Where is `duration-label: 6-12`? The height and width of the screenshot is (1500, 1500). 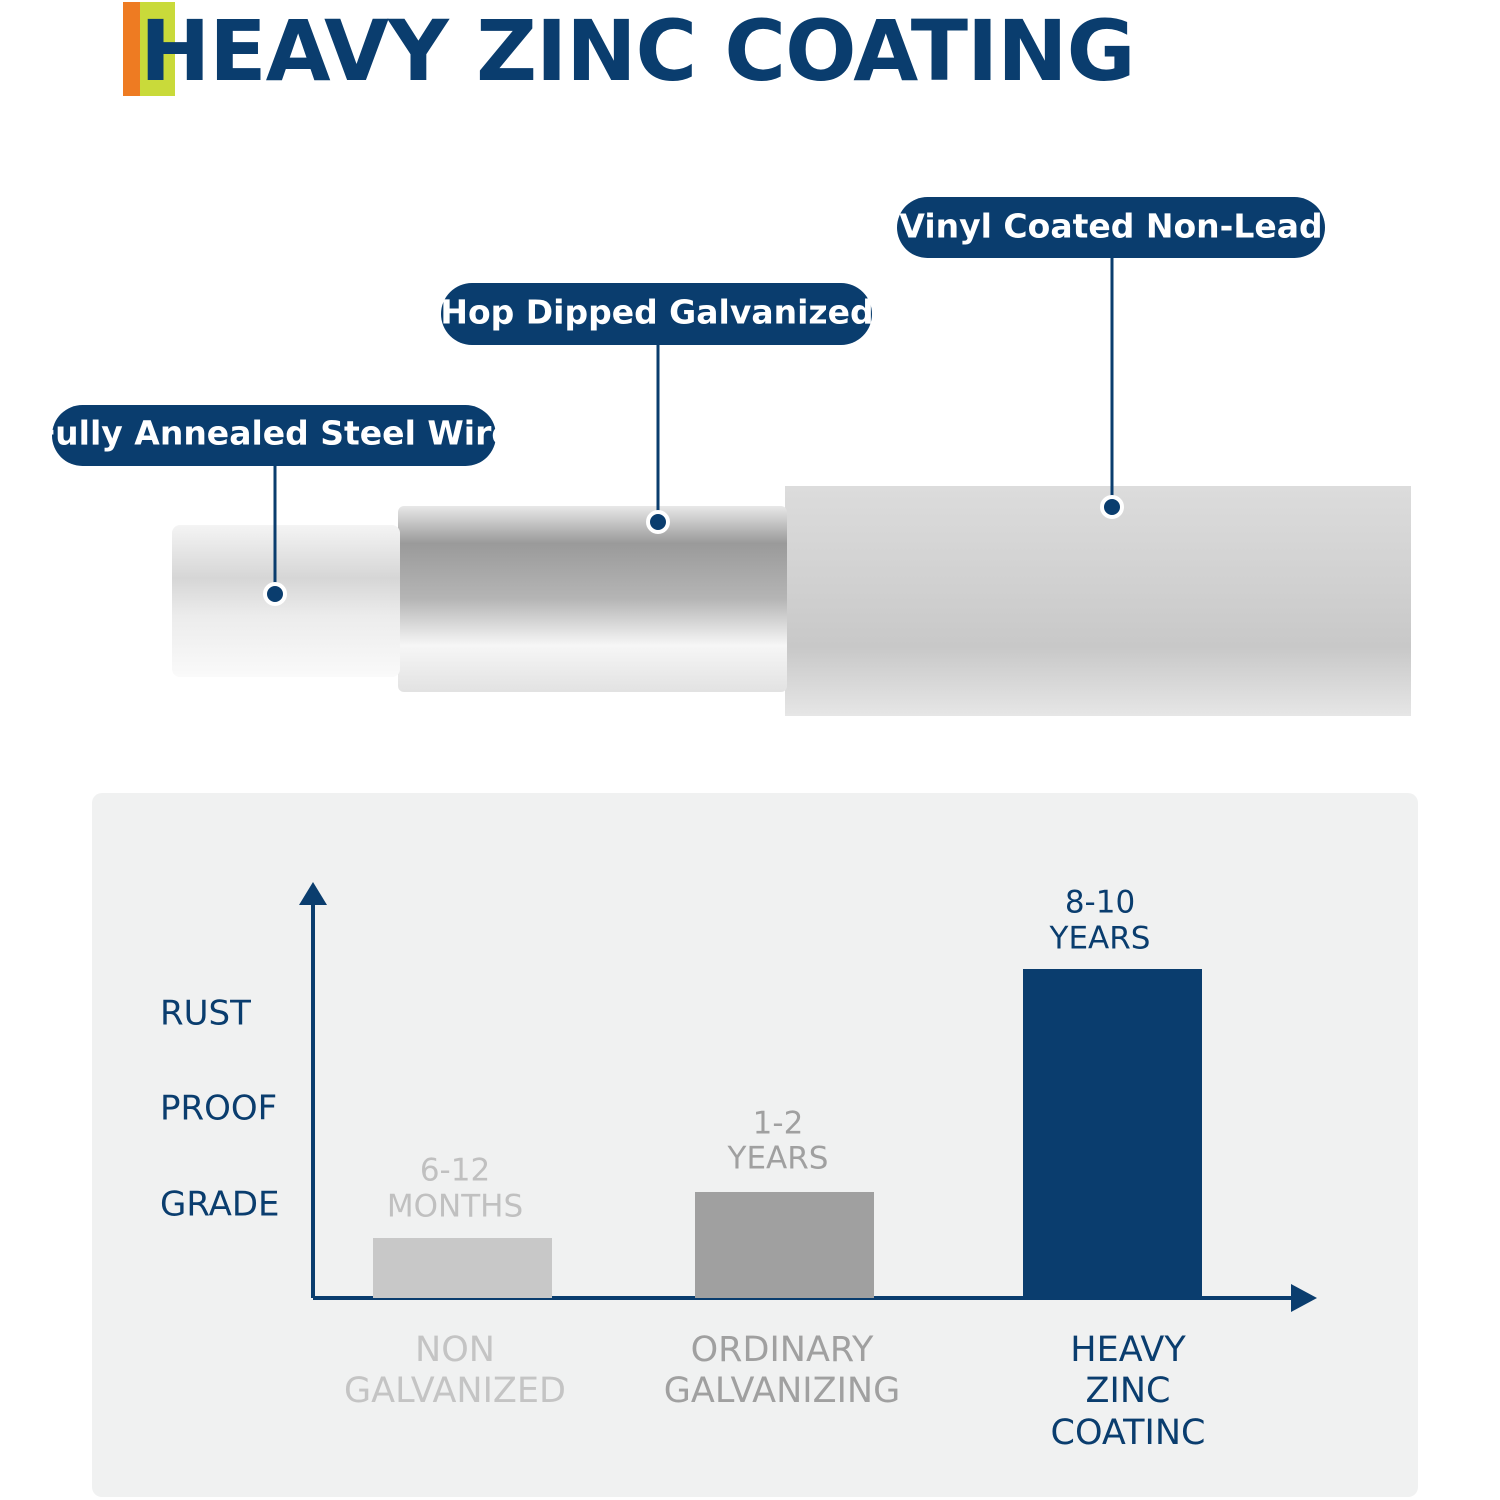 duration-label: 6-12 is located at coordinates (455, 1171).